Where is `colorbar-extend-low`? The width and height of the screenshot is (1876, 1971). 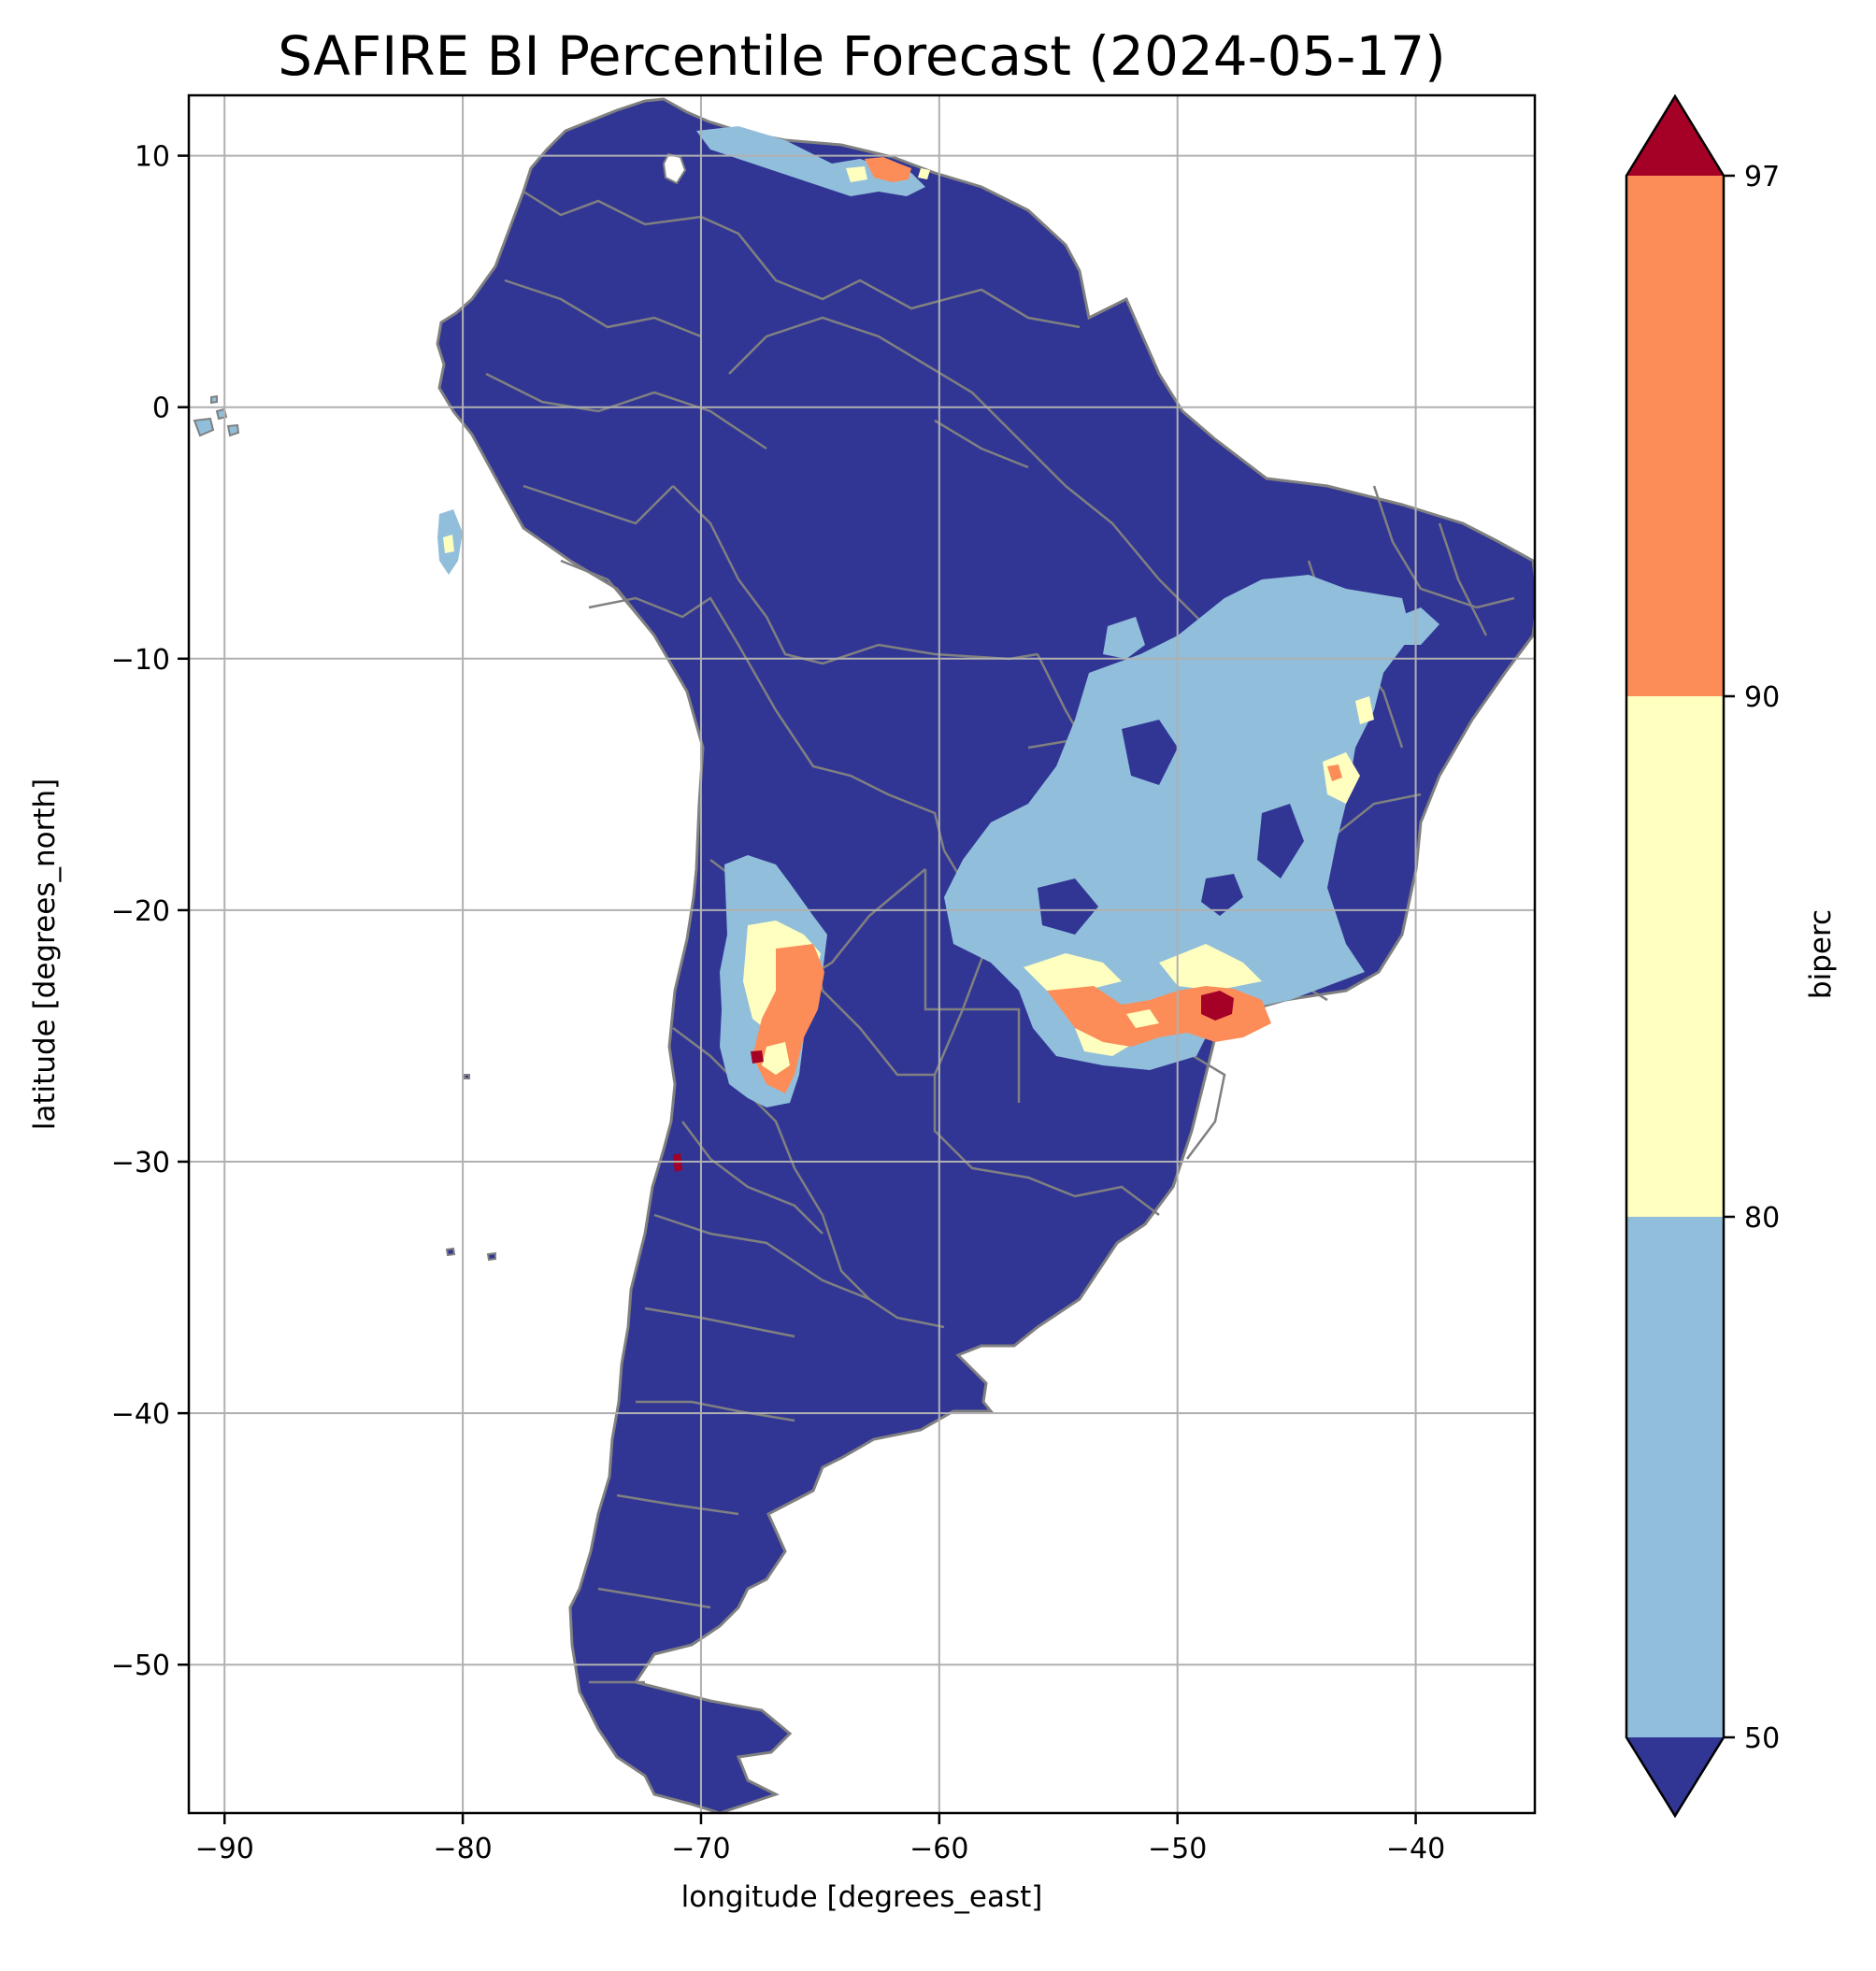 colorbar-extend-low is located at coordinates (1675, 1776).